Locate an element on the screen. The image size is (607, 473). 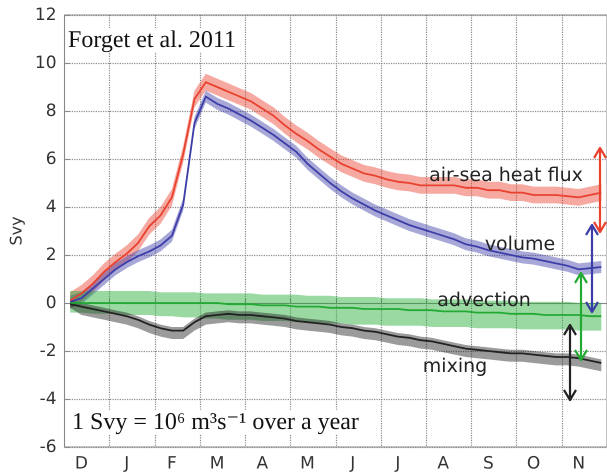
x-tick-label: O is located at coordinates (533, 463).